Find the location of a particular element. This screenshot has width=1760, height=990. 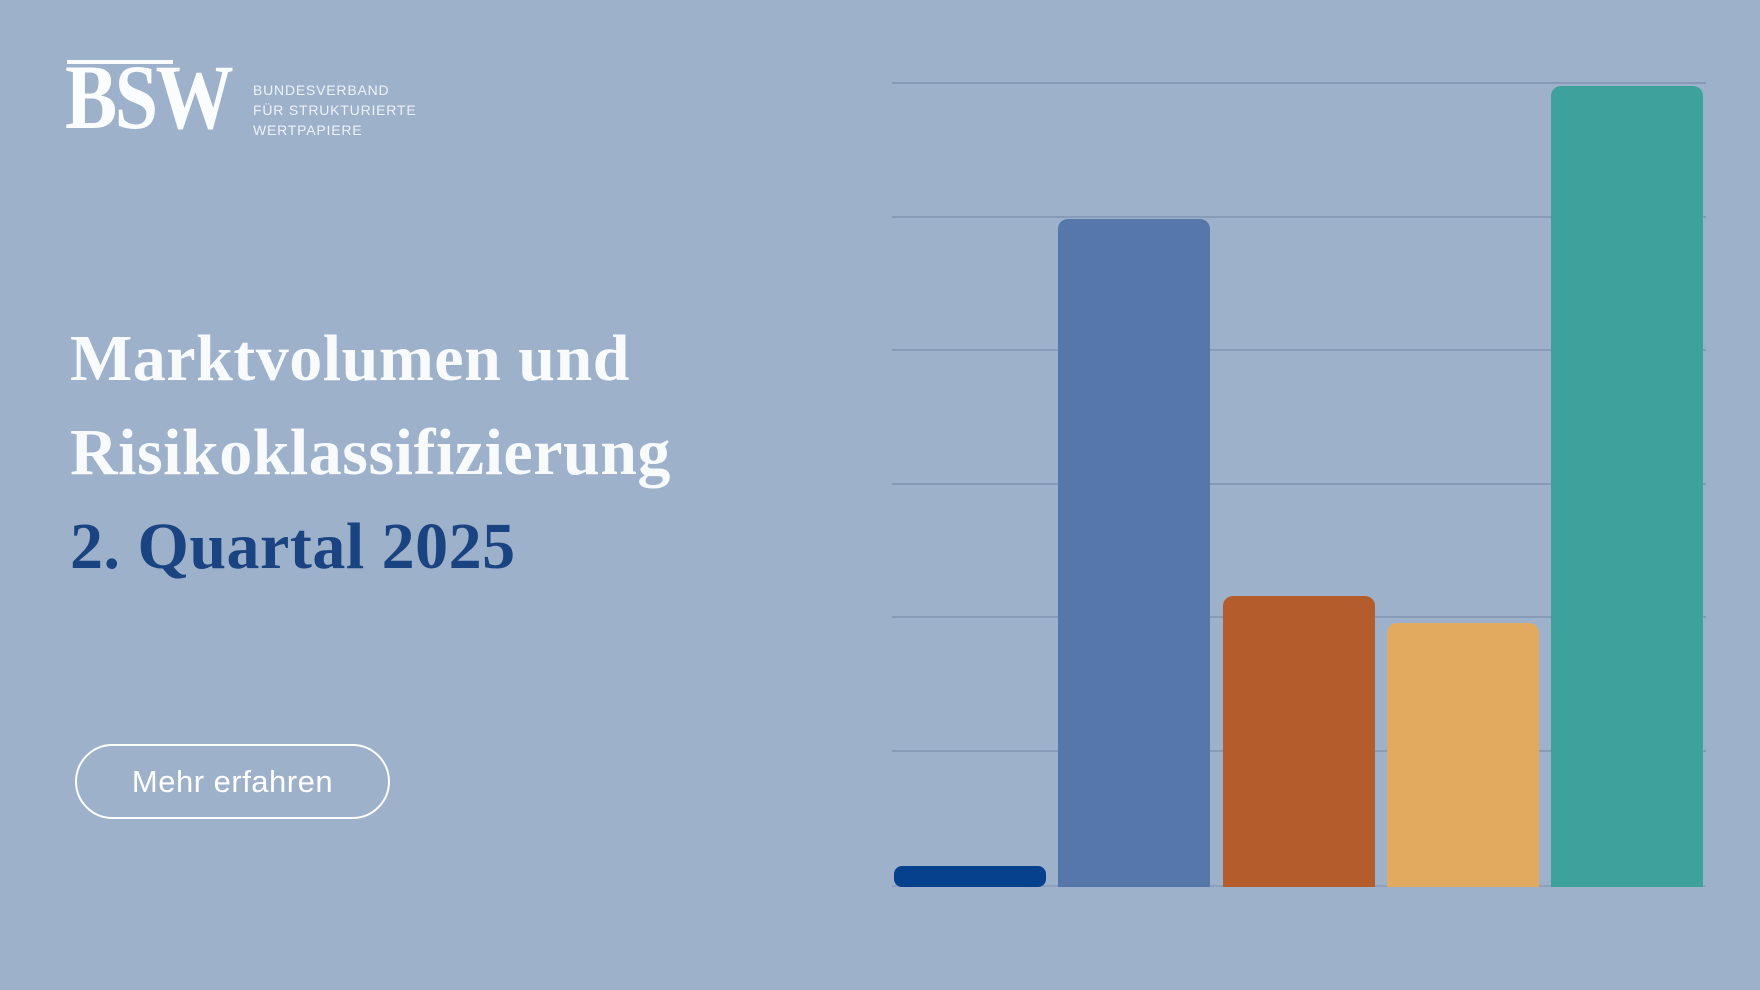

logo-rule is located at coordinates (120, 62).